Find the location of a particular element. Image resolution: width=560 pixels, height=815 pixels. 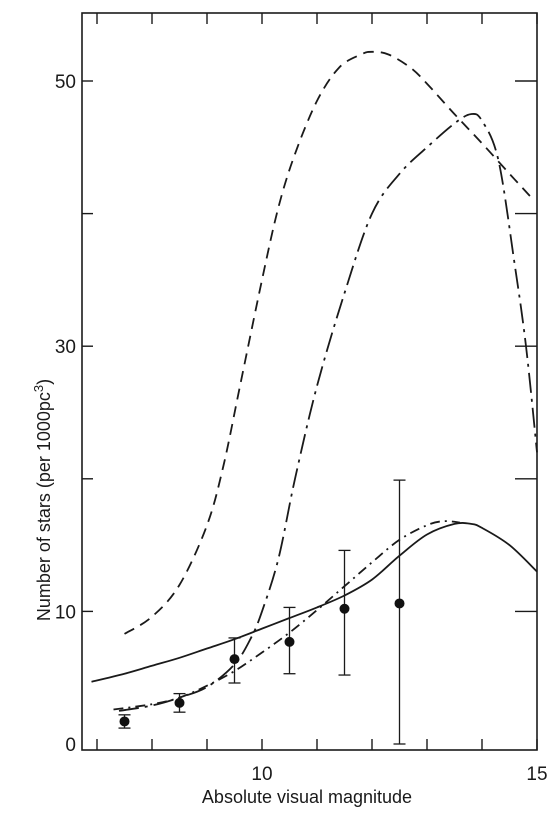

y-tick-label-0: 0 is located at coordinates (70, 745).